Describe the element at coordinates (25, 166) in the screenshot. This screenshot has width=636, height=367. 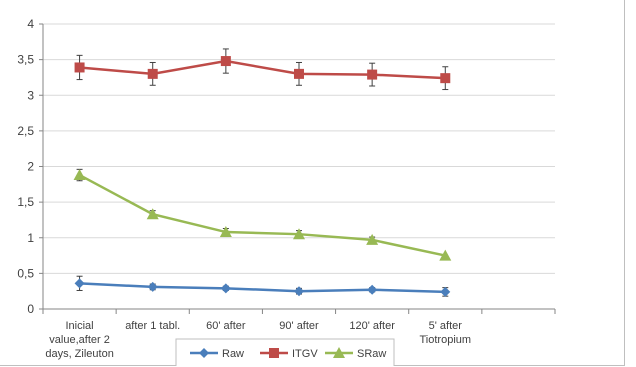
I see `y-axis-tick-labels: 0 0,5 1 1,5 2 2,5 3 3,5 4` at that location.